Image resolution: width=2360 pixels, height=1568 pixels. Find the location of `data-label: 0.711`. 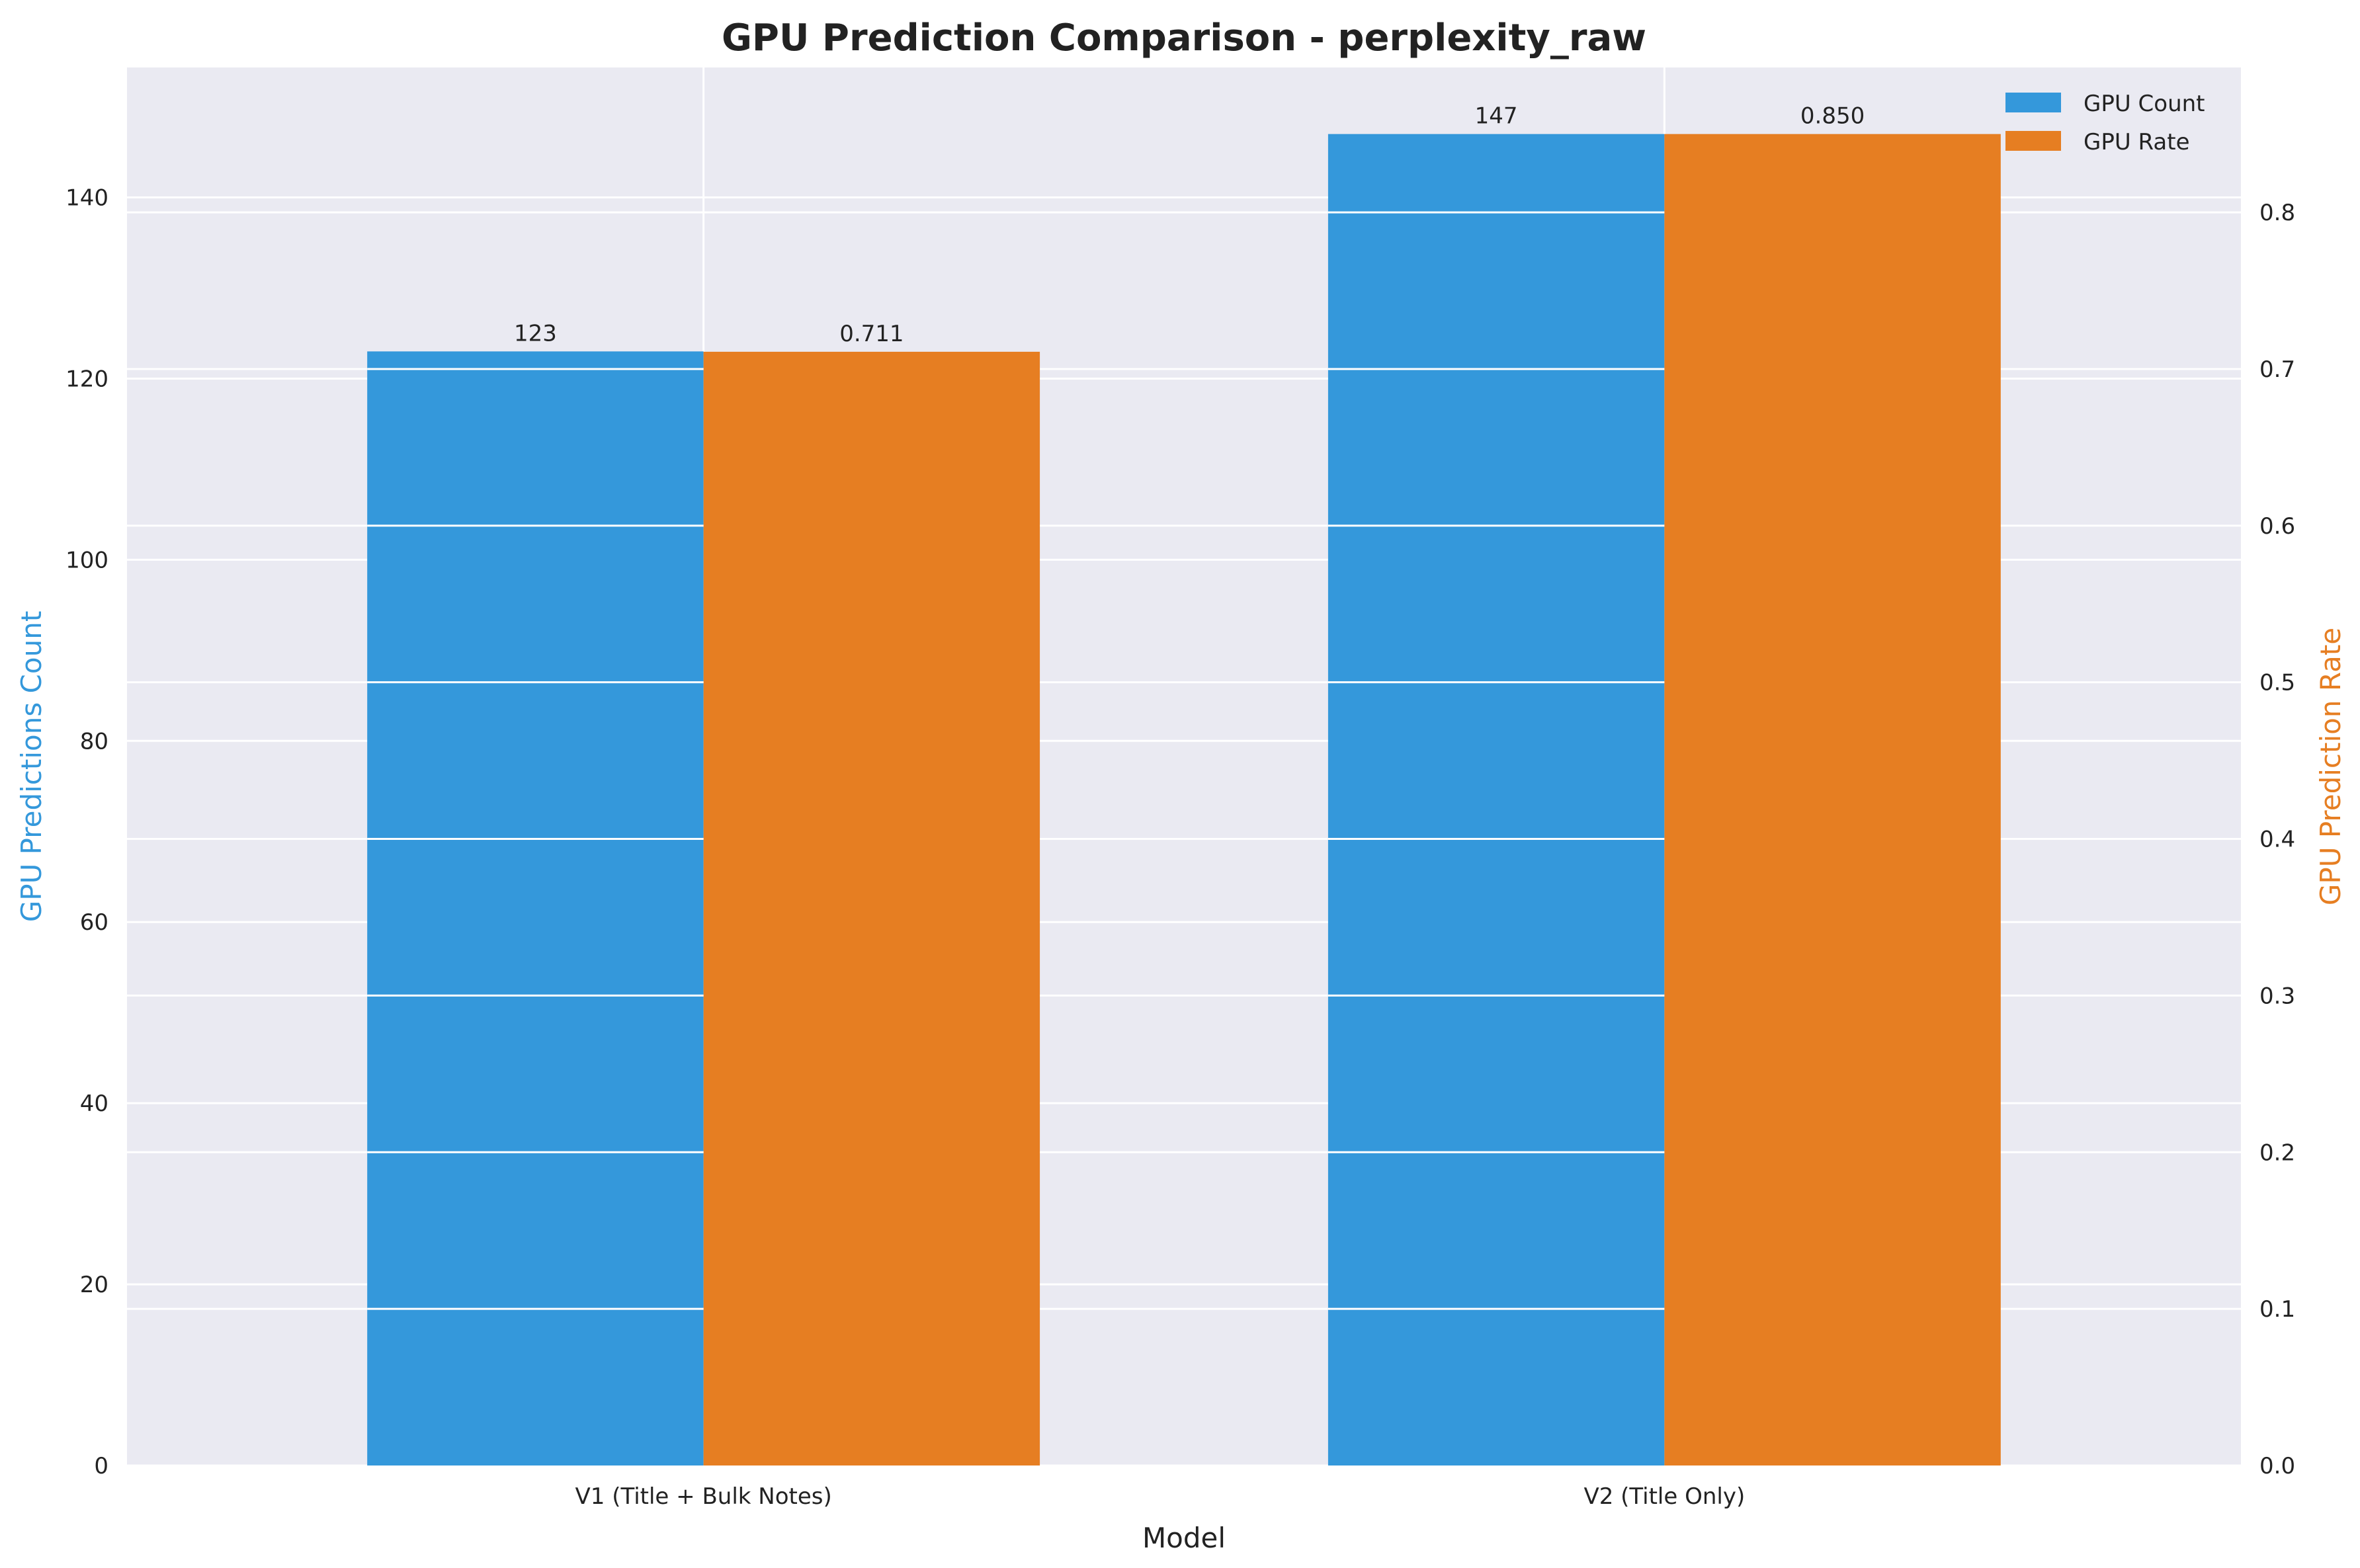

data-label: 0.711 is located at coordinates (871, 334).